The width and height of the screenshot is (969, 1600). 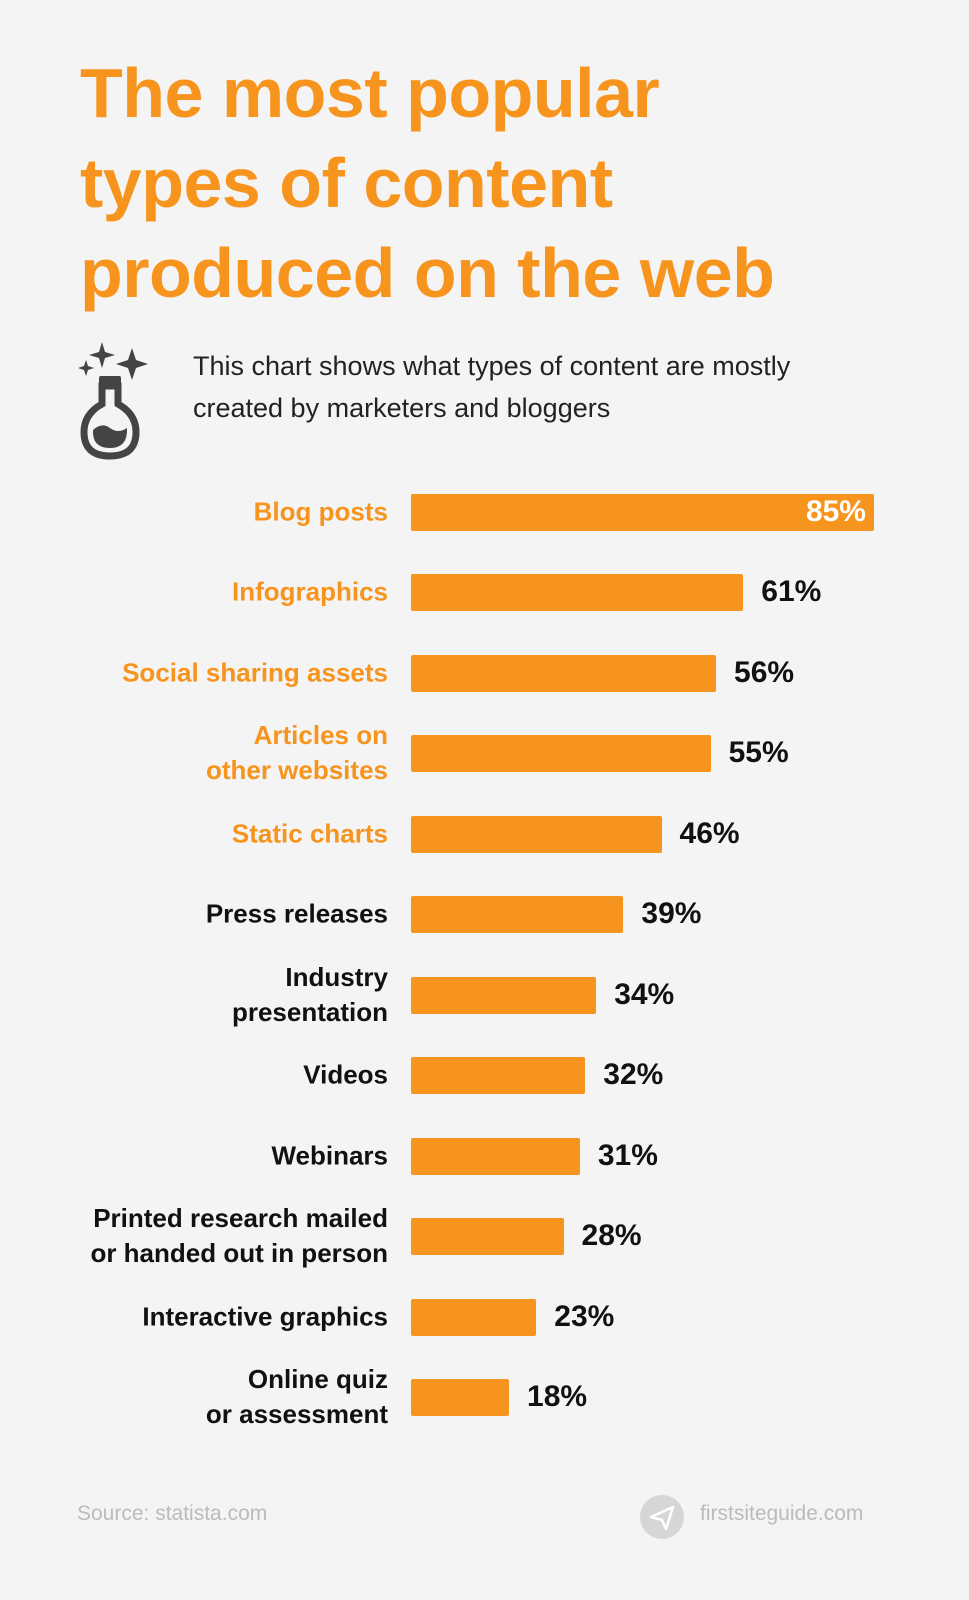 What do you see at coordinates (671, 914) in the screenshot?
I see `value-label: 39%` at bounding box center [671, 914].